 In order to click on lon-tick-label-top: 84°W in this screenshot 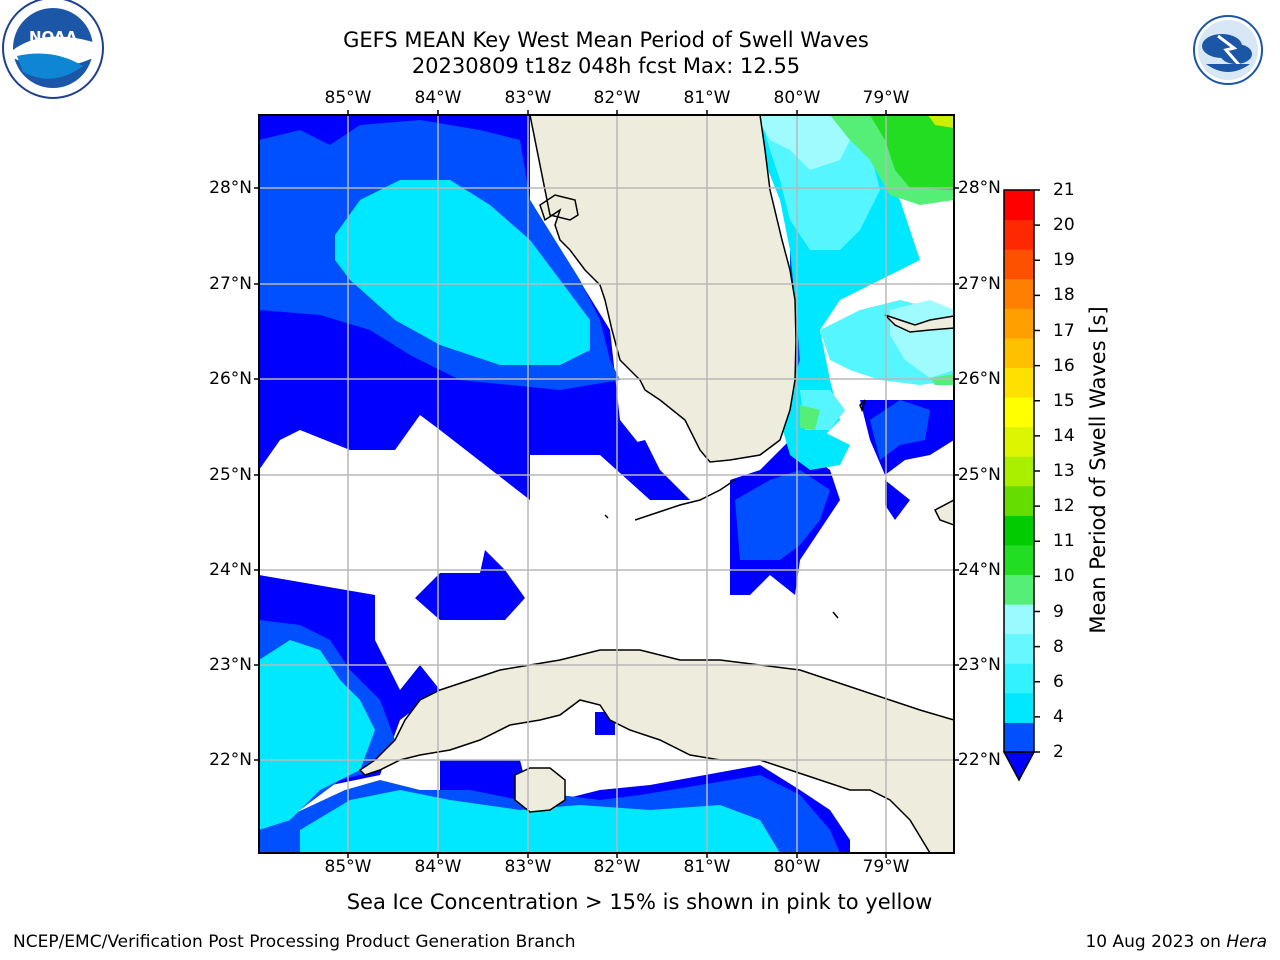, I will do `click(438, 98)`.